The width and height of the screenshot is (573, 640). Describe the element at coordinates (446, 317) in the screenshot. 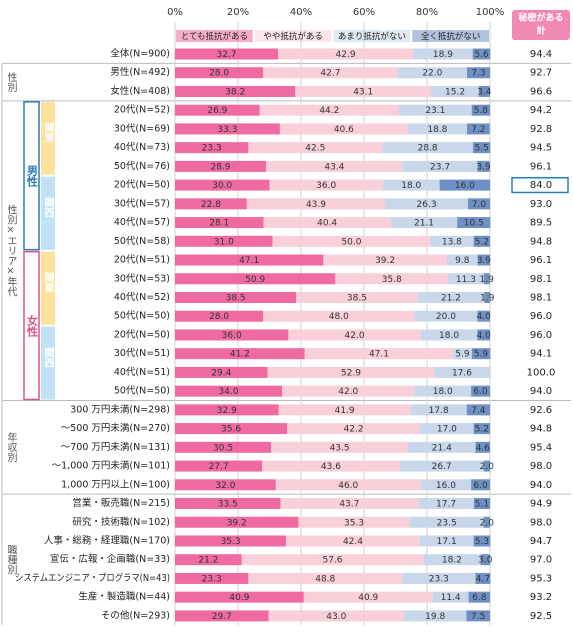

I see `data-label: 20.0` at that location.